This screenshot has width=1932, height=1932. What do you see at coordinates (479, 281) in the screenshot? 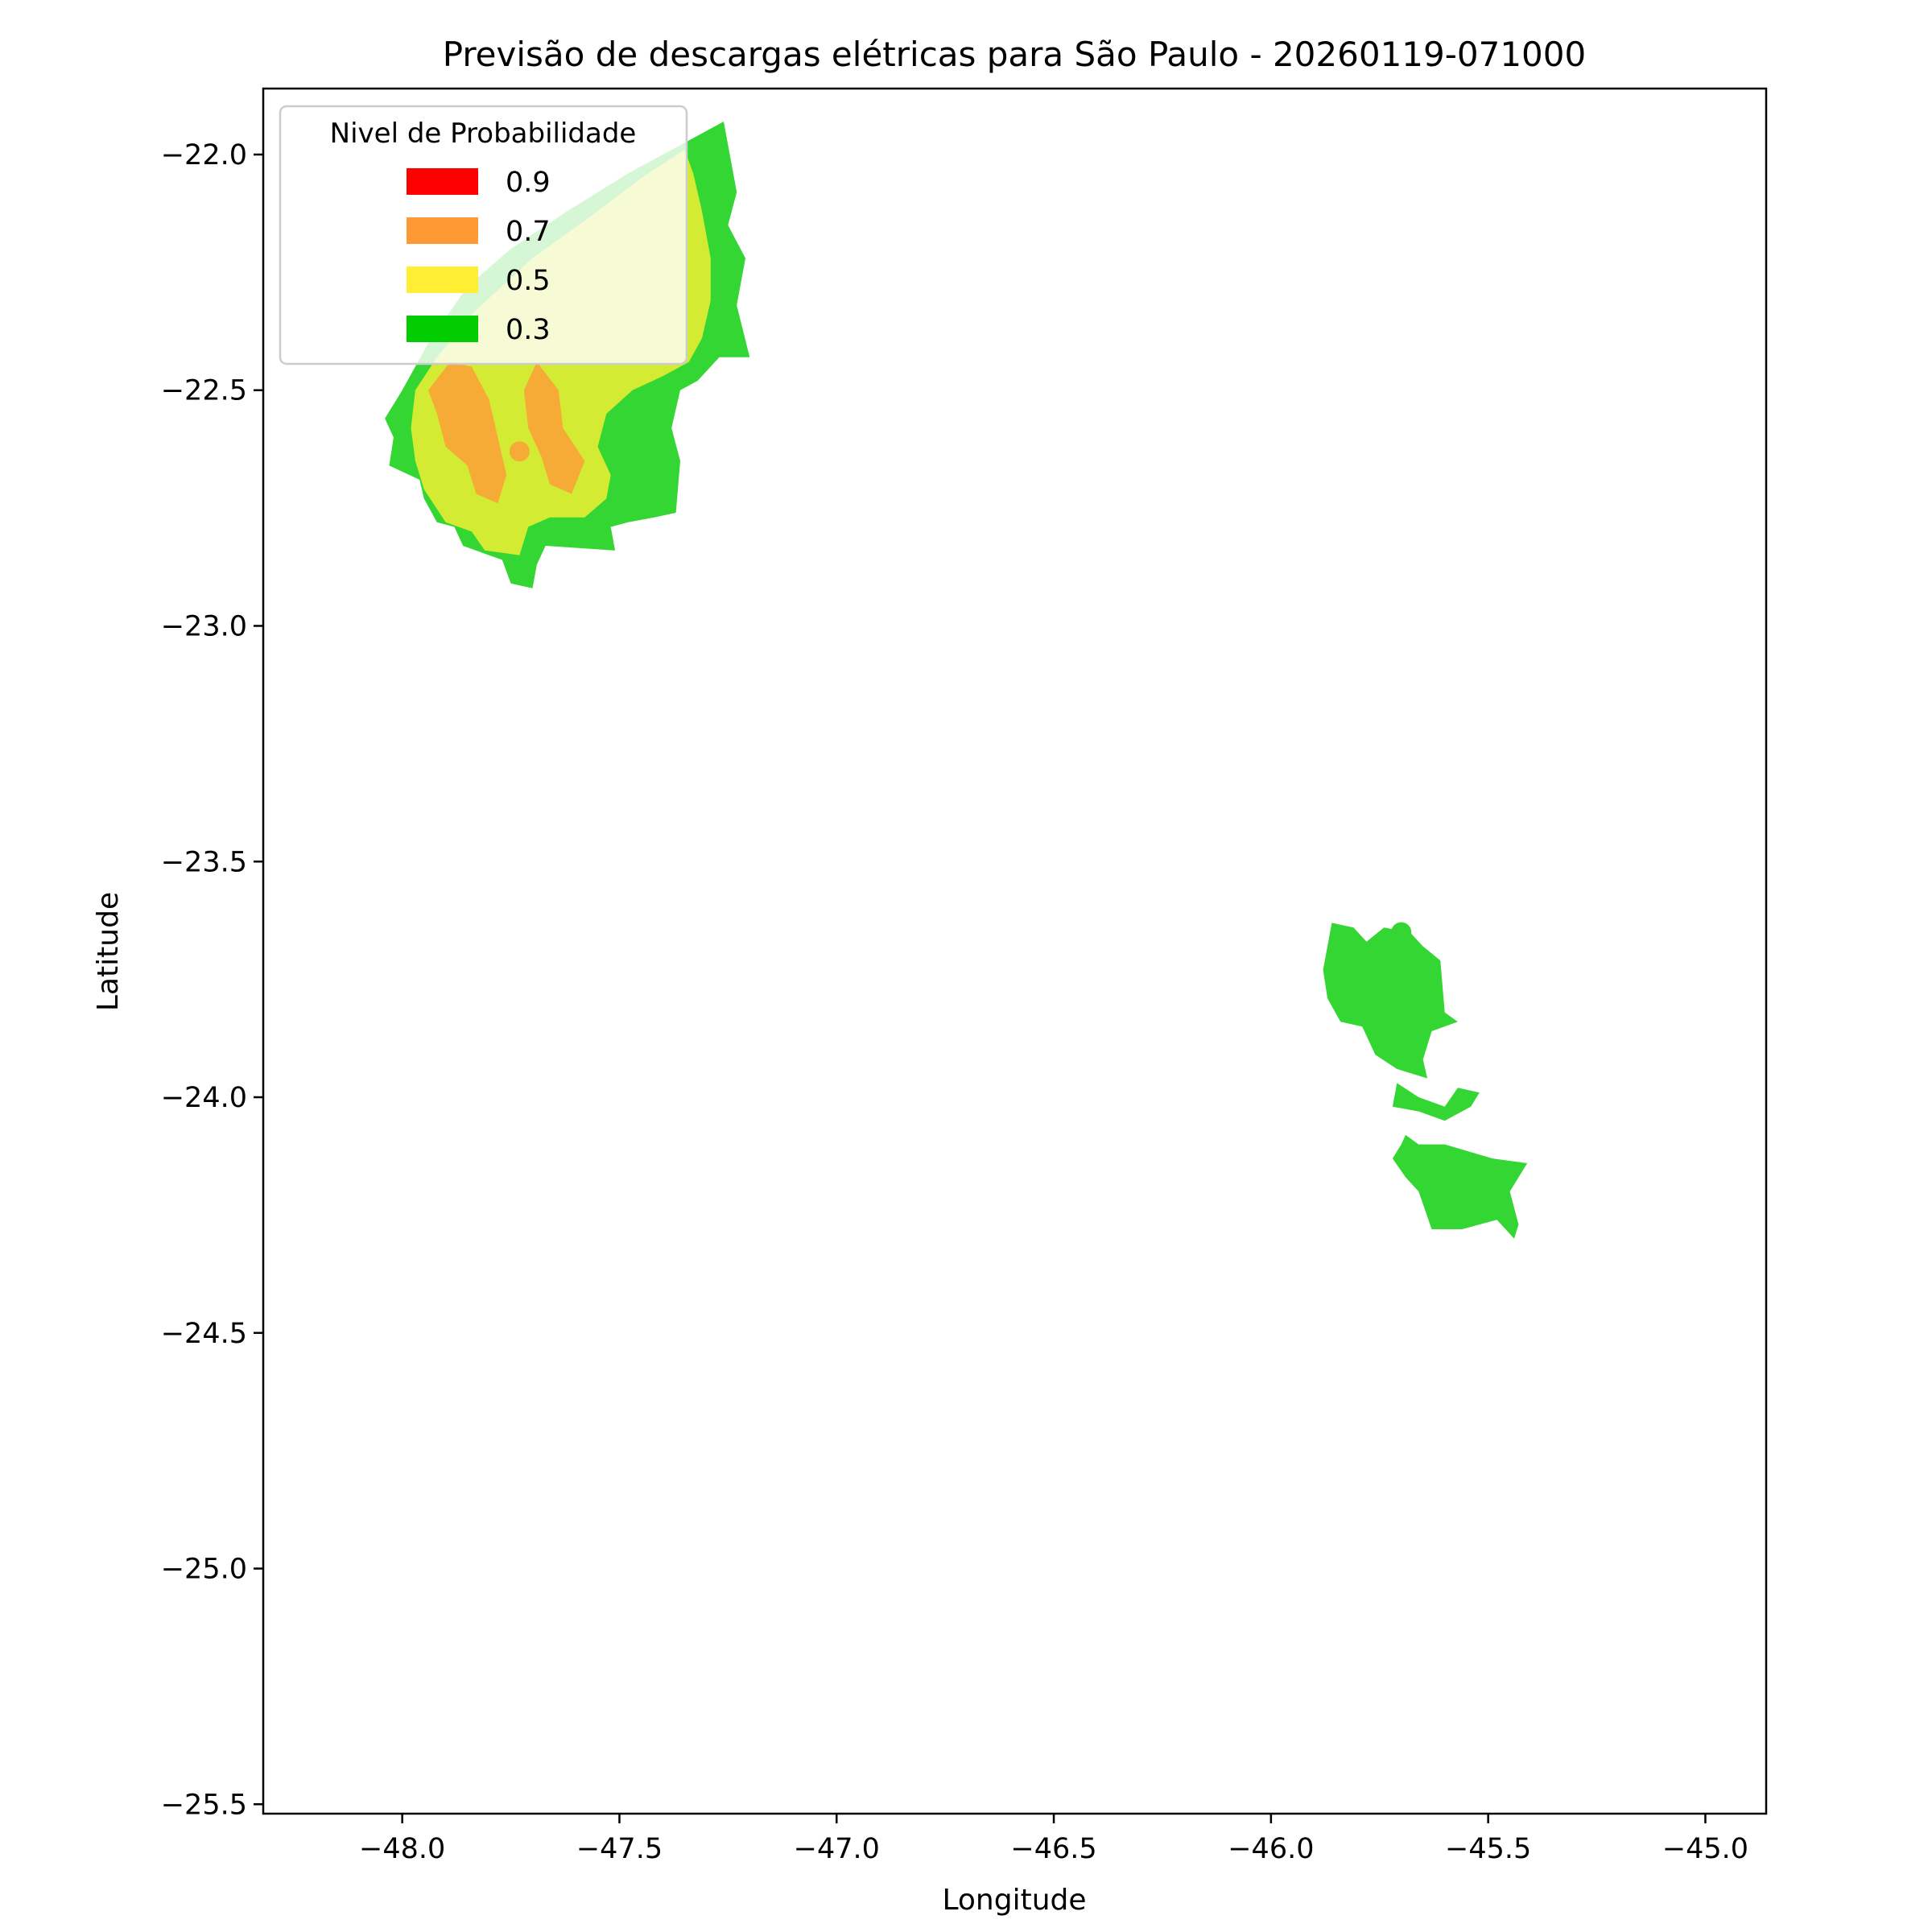
I see `legend-entry: 0.5` at bounding box center [479, 281].